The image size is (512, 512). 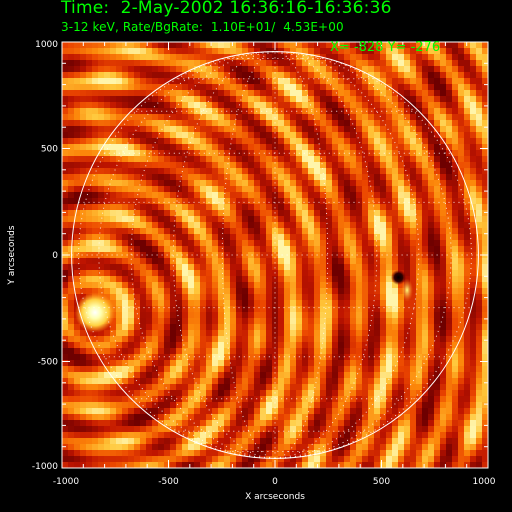 What do you see at coordinates (162, 27) in the screenshot?
I see `rate-label: Rate/BgRate:` at bounding box center [162, 27].